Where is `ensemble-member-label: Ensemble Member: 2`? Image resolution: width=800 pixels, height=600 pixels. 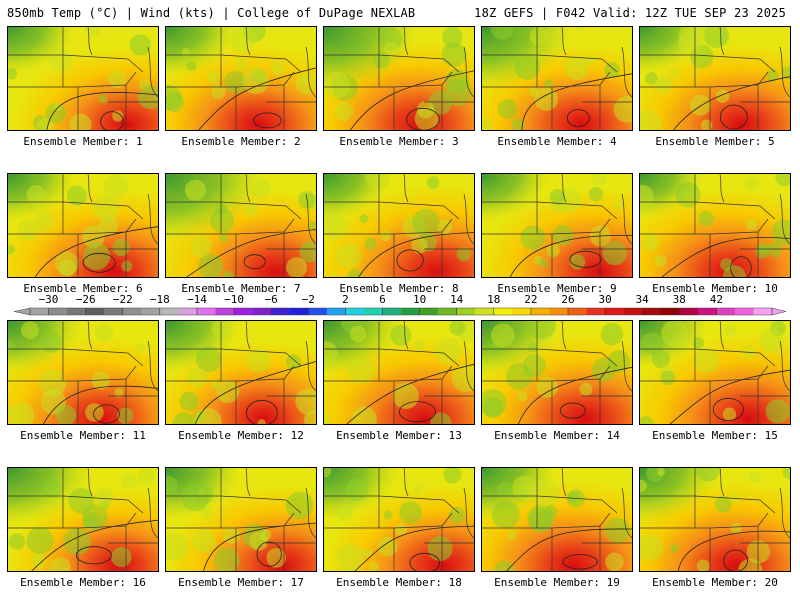 ensemble-member-label: Ensemble Member: 2 is located at coordinates (241, 141).